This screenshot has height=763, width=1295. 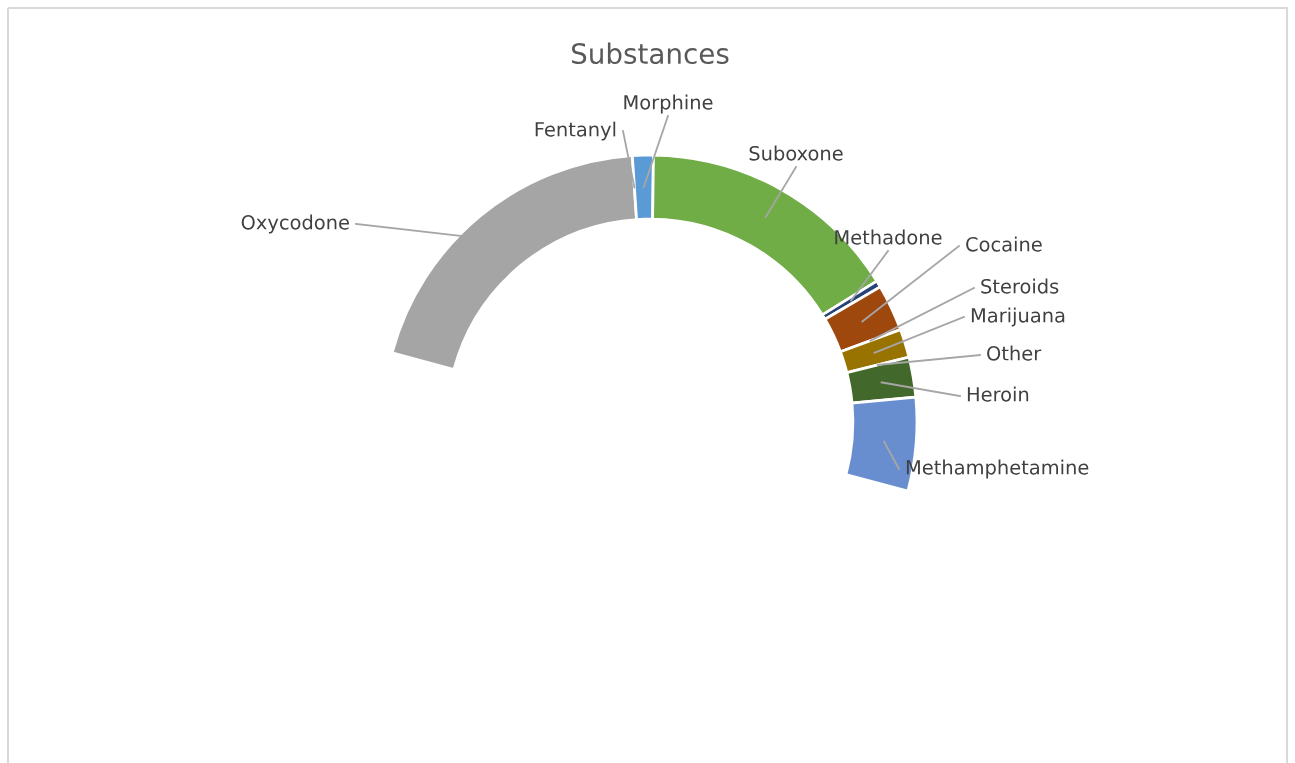 What do you see at coordinates (1014, 353) in the screenshot?
I see `category-label: Other` at bounding box center [1014, 353].